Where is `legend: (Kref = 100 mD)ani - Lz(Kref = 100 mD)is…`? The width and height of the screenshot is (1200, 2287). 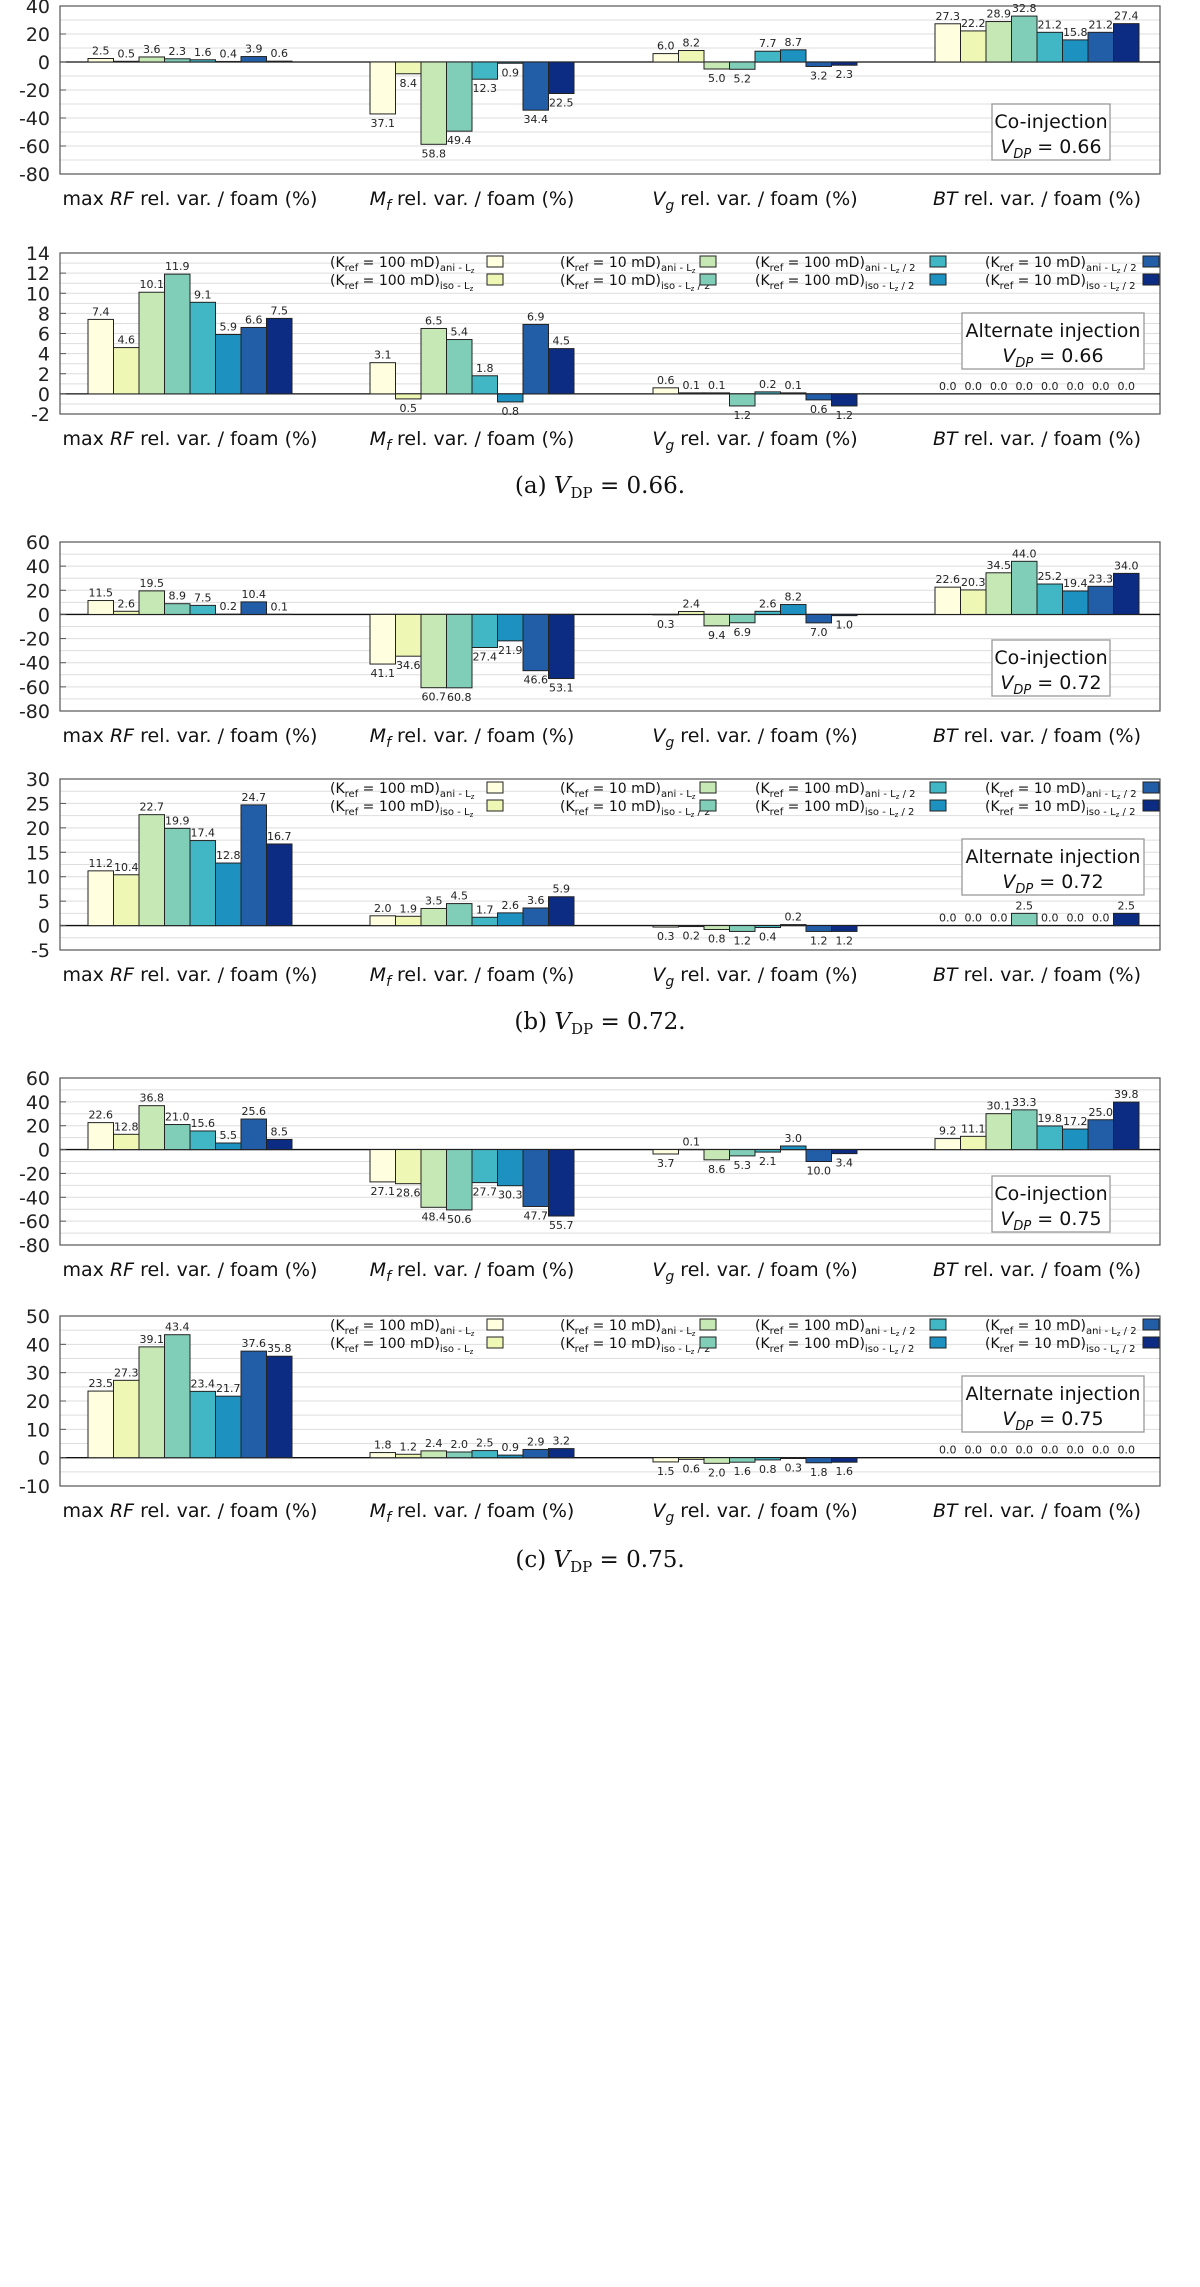
legend: (Kref = 100 mD)ani - Lz(Kref = 100 mD)is… is located at coordinates (745, 274).